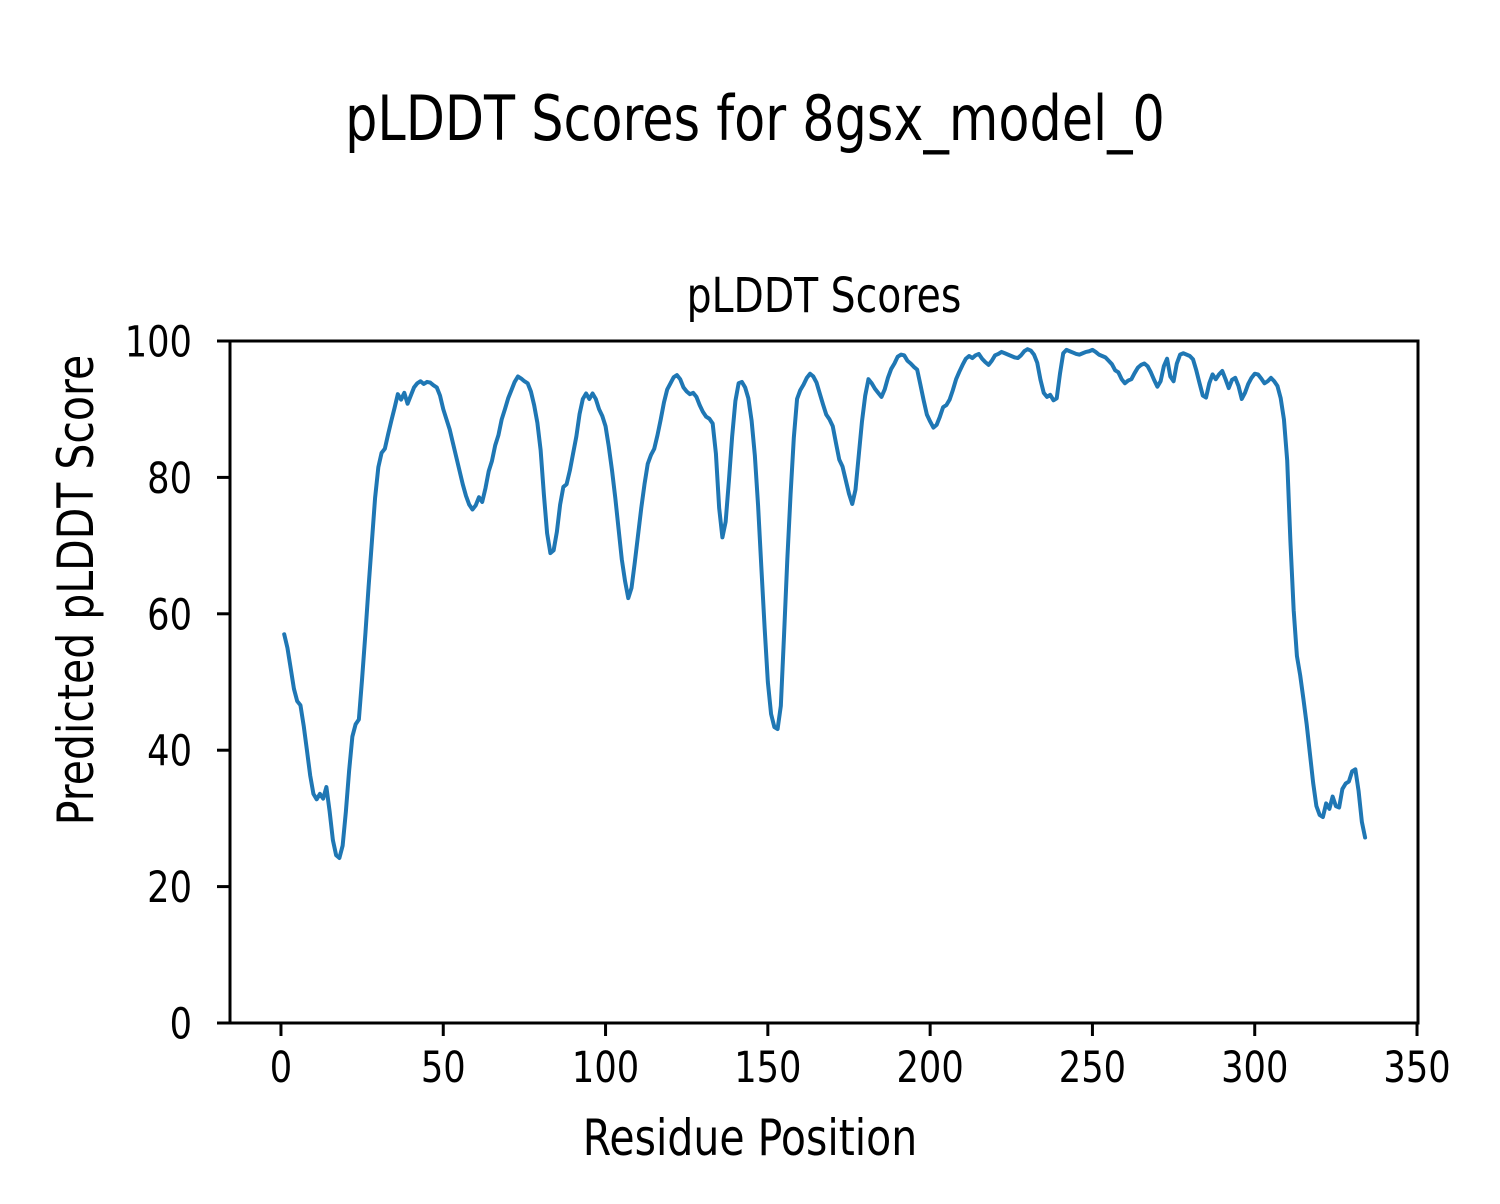  What do you see at coordinates (169, 751) in the screenshot?
I see `y-tick-label: 40` at bounding box center [169, 751].